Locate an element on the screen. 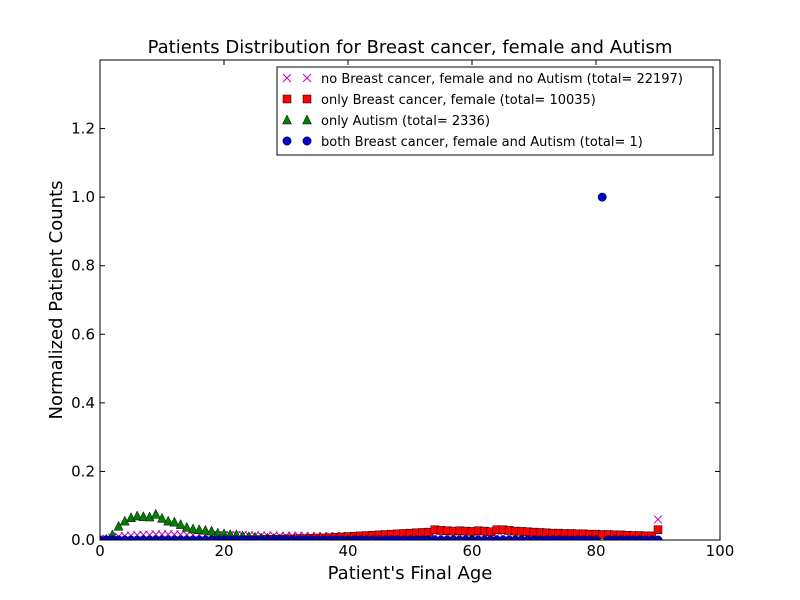 The height and width of the screenshot is (600, 800). y-tick-label: 1.2 is located at coordinates (83, 129).